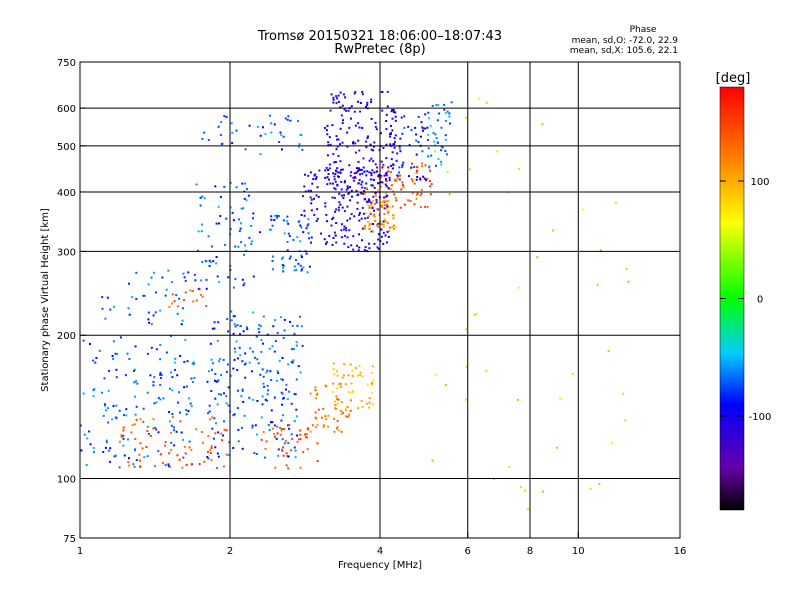  I want to click on y-tick-label: 100, so click(66, 480).